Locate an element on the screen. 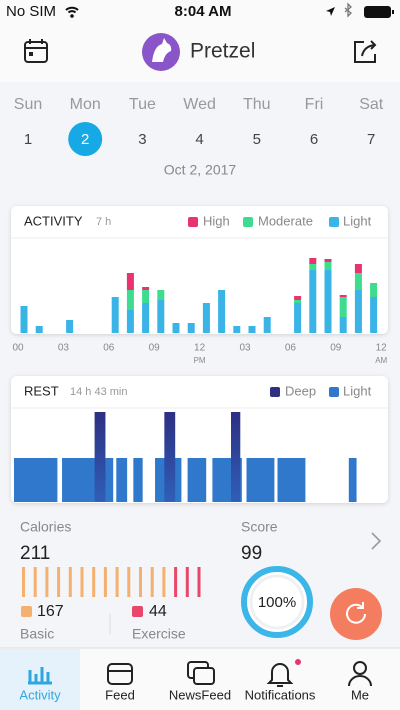 This screenshot has width=400, height=710. weekday: Sat is located at coordinates (371, 104).